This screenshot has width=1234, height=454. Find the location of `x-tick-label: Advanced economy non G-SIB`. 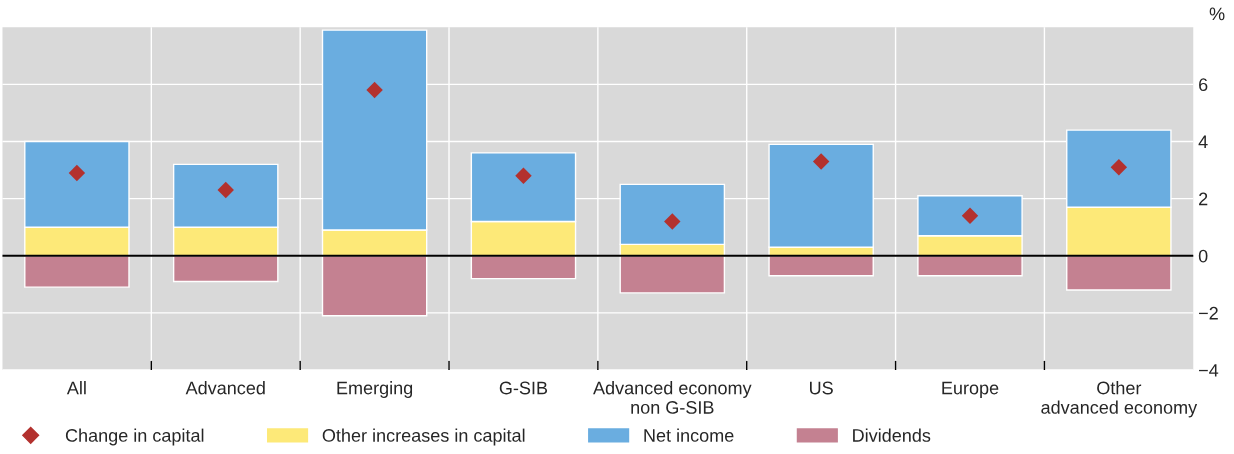

x-tick-label: Advanced economy non G-SIB is located at coordinates (672, 397).